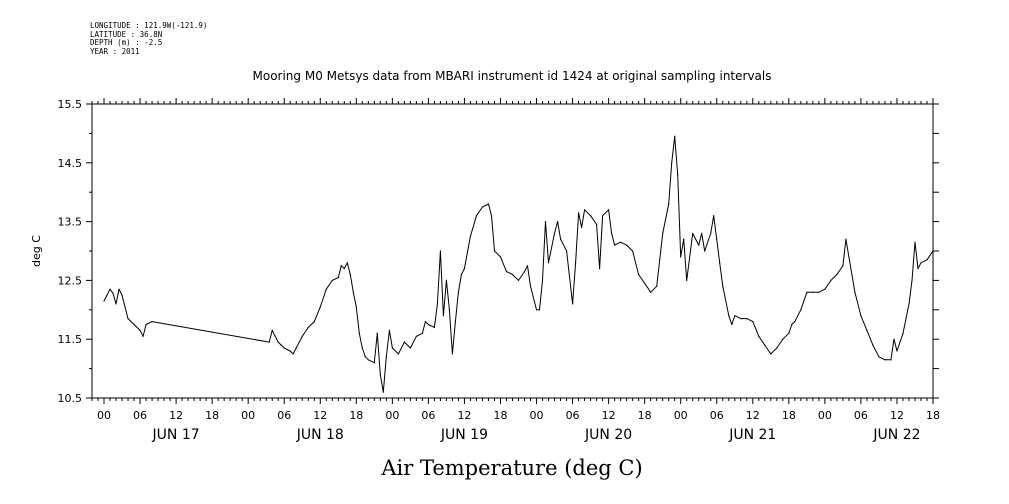  What do you see at coordinates (36, 251) in the screenshot?
I see `y-axis-label: deg C` at bounding box center [36, 251].